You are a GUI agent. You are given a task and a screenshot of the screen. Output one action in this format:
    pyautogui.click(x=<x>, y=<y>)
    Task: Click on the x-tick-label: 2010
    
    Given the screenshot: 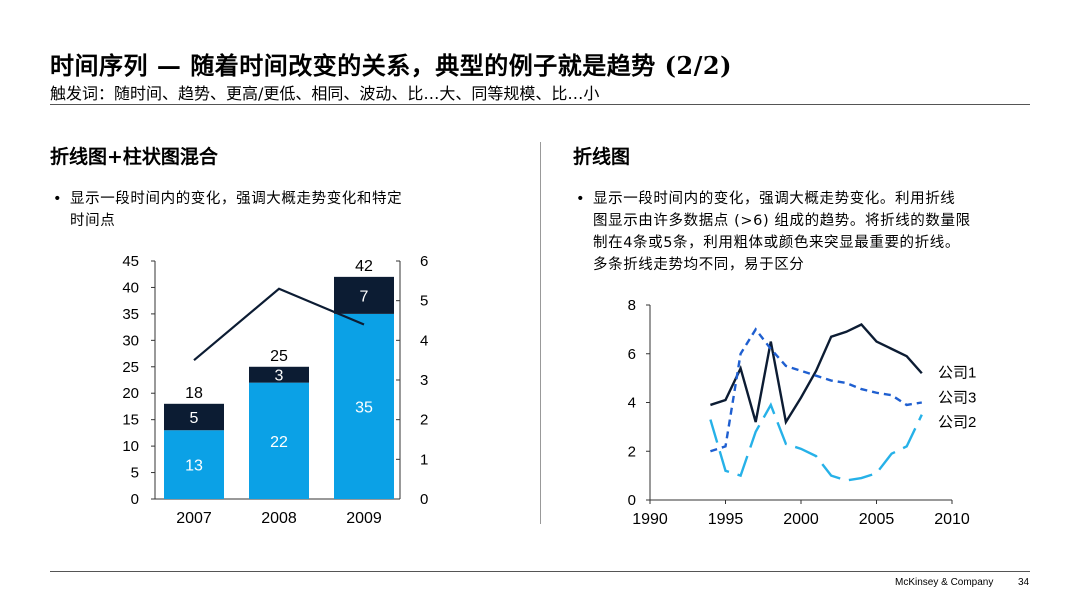 What is the action you would take?
    pyautogui.click(x=952, y=519)
    